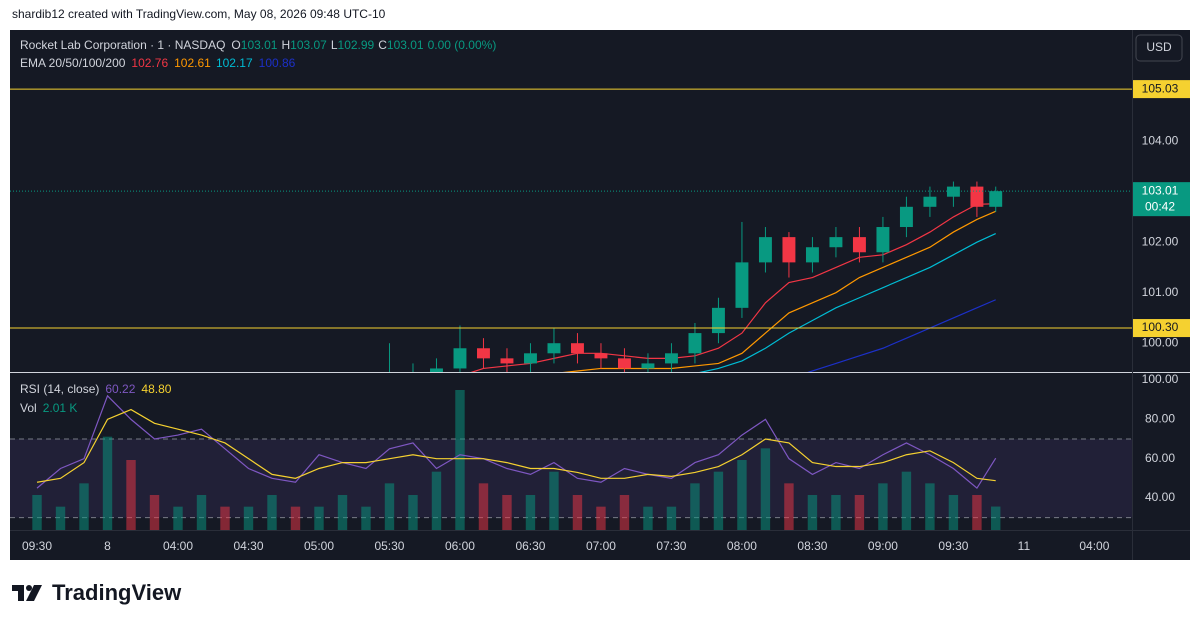 The width and height of the screenshot is (1200, 626). What do you see at coordinates (107, 546) in the screenshot?
I see `x-tick-label: 8` at bounding box center [107, 546].